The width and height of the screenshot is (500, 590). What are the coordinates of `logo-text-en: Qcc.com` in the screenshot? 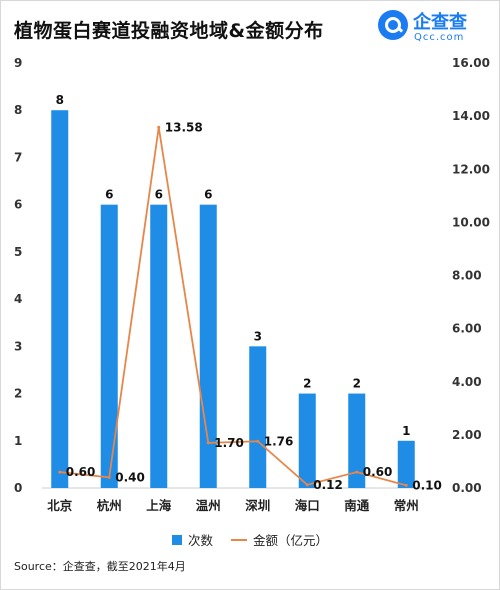 It's located at (439, 37).